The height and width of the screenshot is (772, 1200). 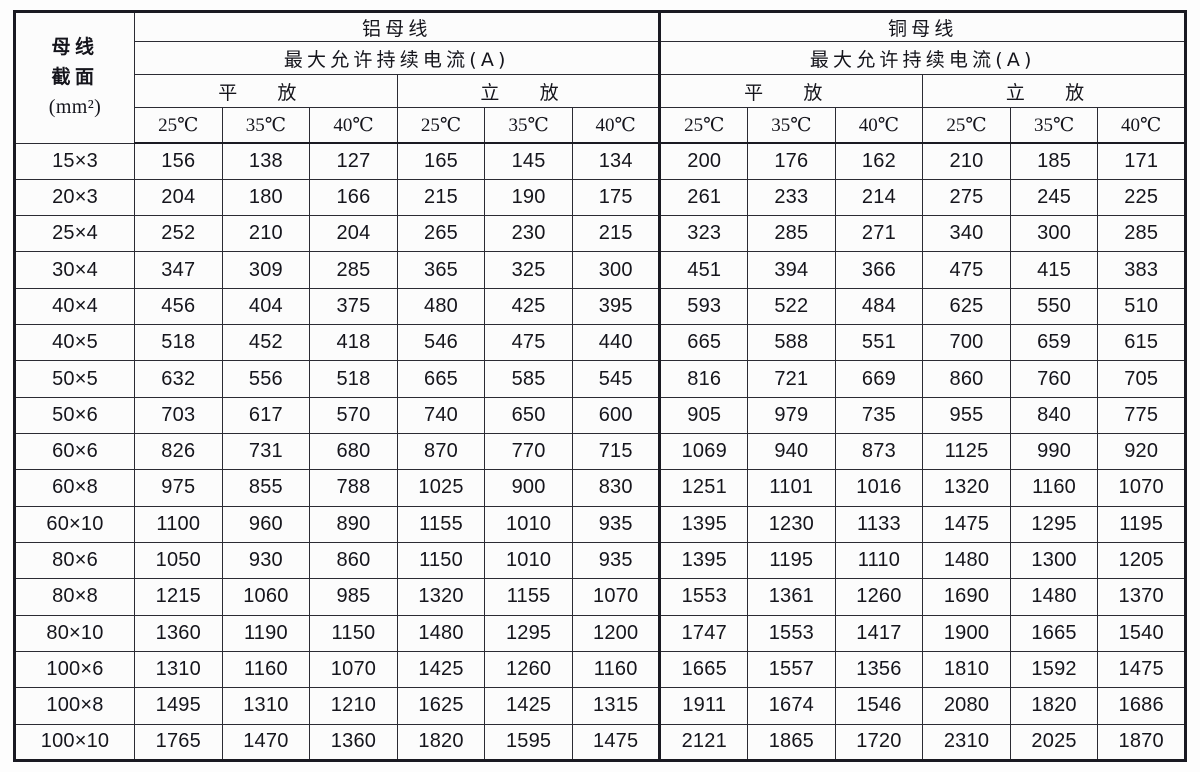 I want to click on ampacity-cell: 275, so click(x=966, y=197).